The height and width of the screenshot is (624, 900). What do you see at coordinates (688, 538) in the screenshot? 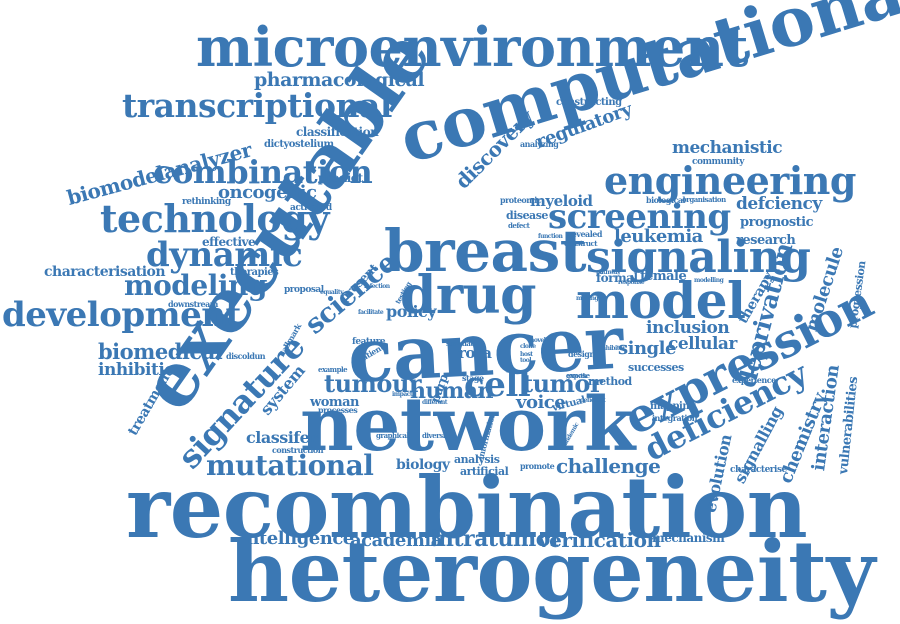
I see `word-mechanism: mechanism` at bounding box center [688, 538].